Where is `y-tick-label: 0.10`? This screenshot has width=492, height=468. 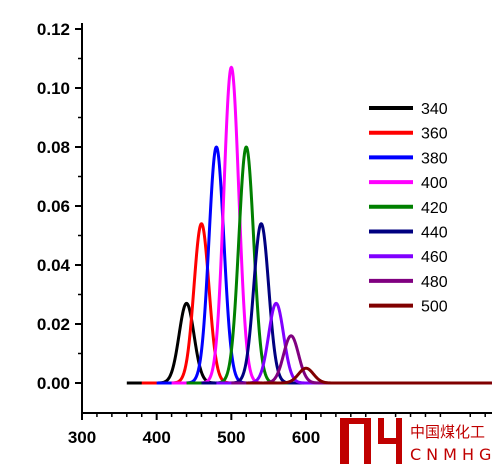 y-tick-label: 0.10 is located at coordinates (53, 88).